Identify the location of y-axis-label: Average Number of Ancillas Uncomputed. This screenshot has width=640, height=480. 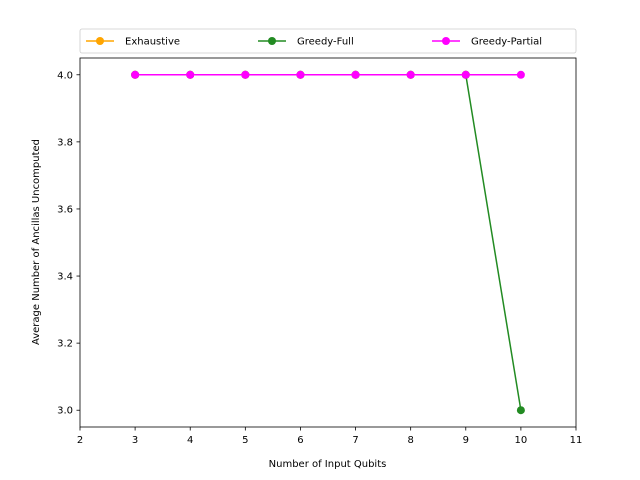
(36, 242).